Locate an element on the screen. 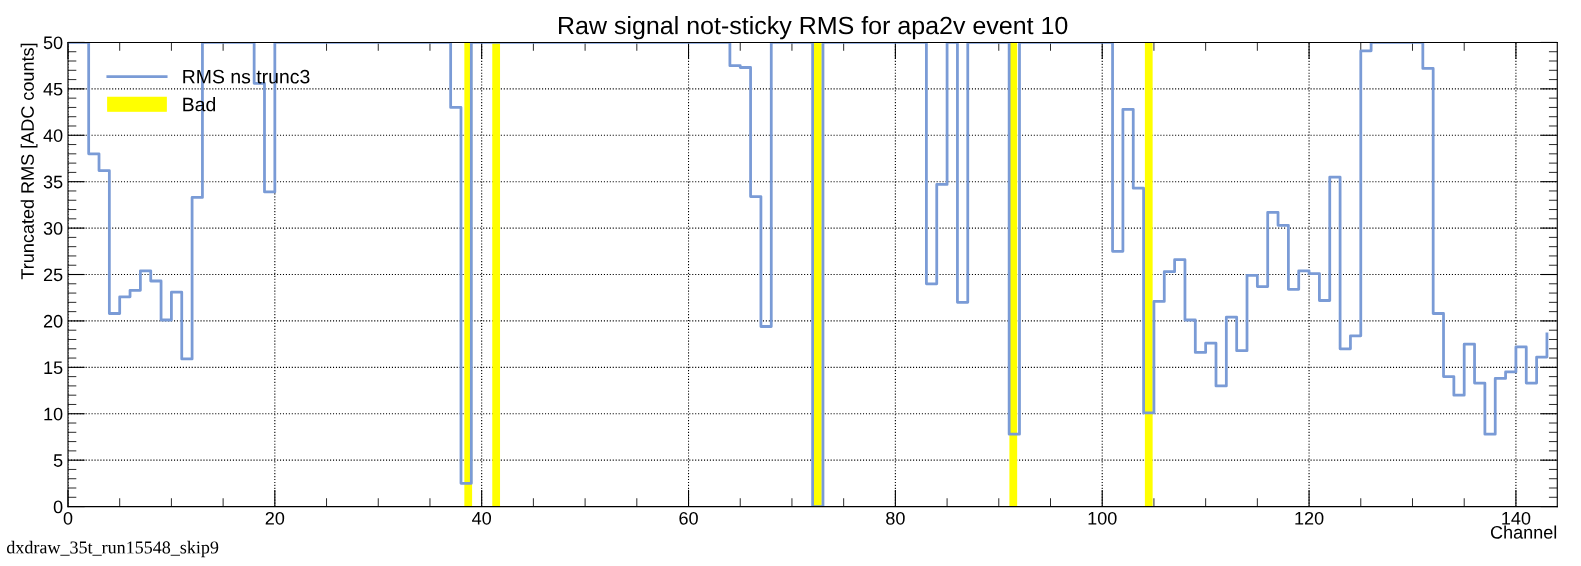 This screenshot has height=566, width=1581. legend-label: RMS ns trunc3 is located at coordinates (246, 76).